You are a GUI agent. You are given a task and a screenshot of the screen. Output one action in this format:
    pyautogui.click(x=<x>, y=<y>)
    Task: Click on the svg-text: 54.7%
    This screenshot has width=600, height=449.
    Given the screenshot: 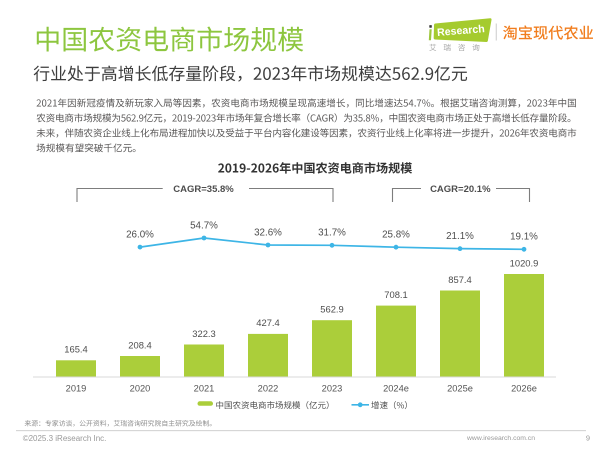 What is the action you would take?
    pyautogui.click(x=204, y=225)
    